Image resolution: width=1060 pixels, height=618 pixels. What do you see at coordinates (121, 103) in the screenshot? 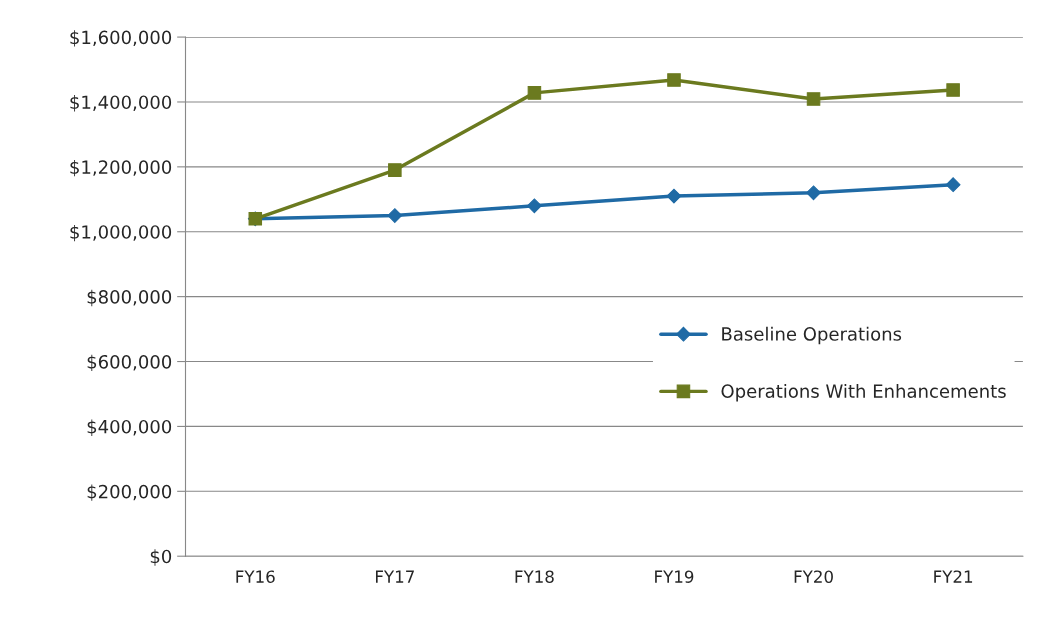
I see `y-tick-label: $1,400,000` at bounding box center [121, 103].